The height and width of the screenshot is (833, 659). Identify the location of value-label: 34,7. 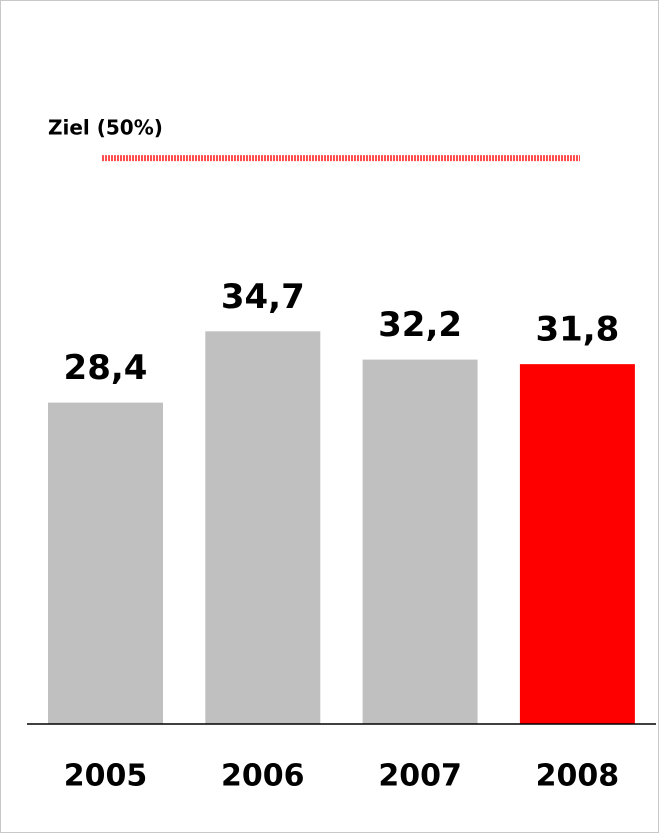
(263, 297).